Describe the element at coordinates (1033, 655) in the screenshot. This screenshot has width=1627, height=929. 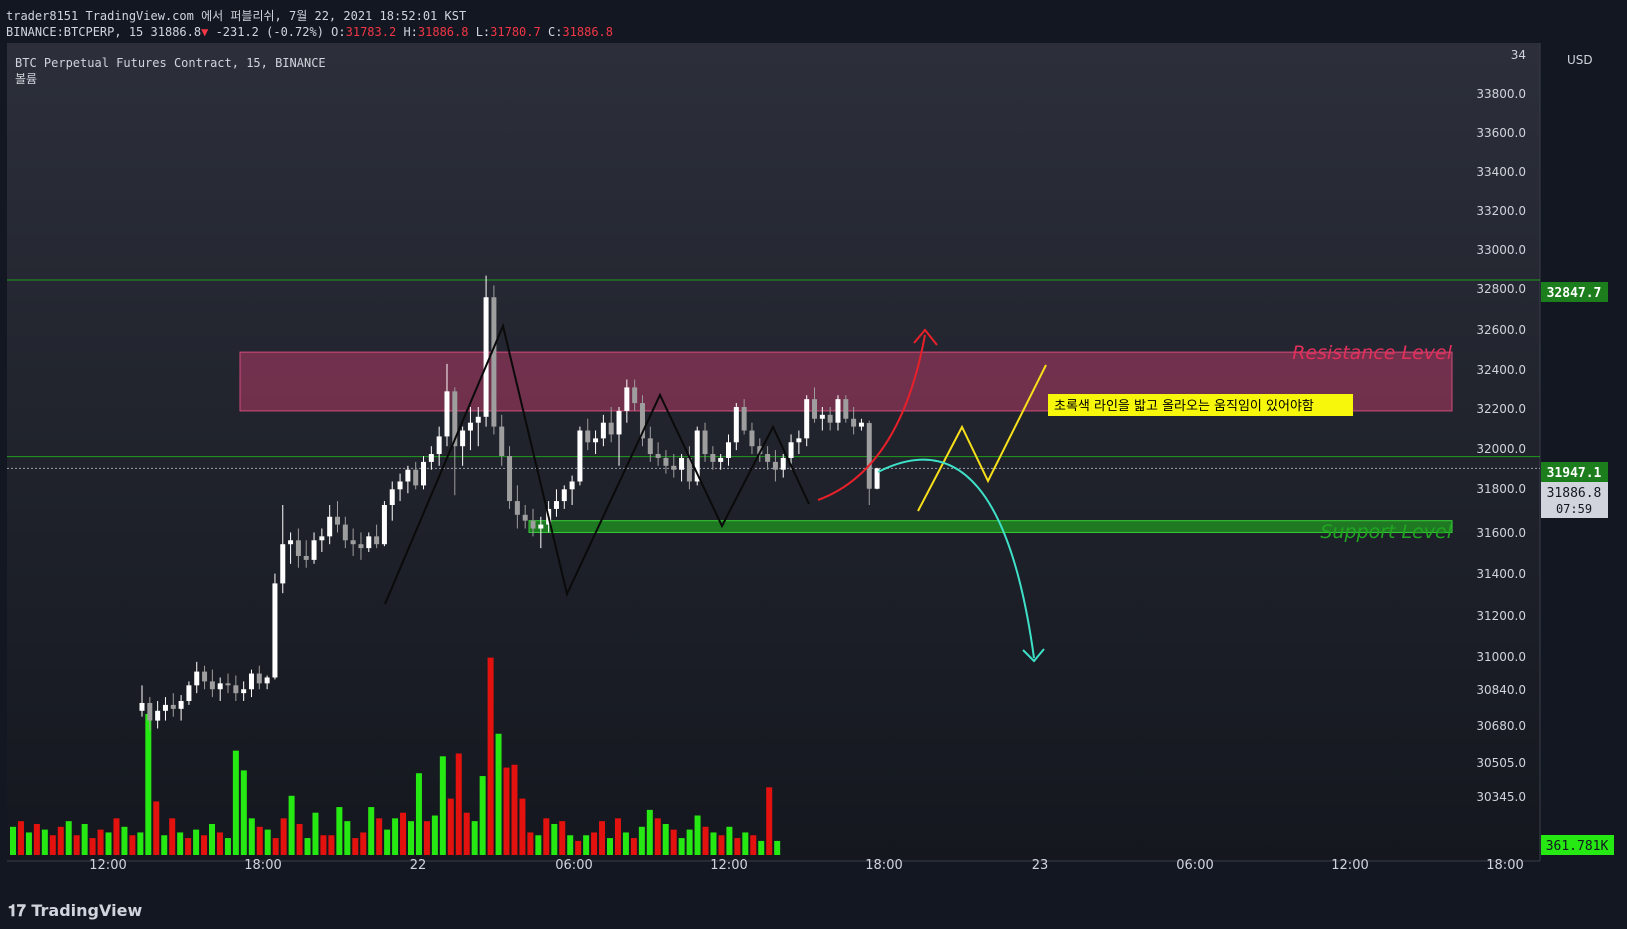
I see `cyan-arrow-head-icon` at that location.